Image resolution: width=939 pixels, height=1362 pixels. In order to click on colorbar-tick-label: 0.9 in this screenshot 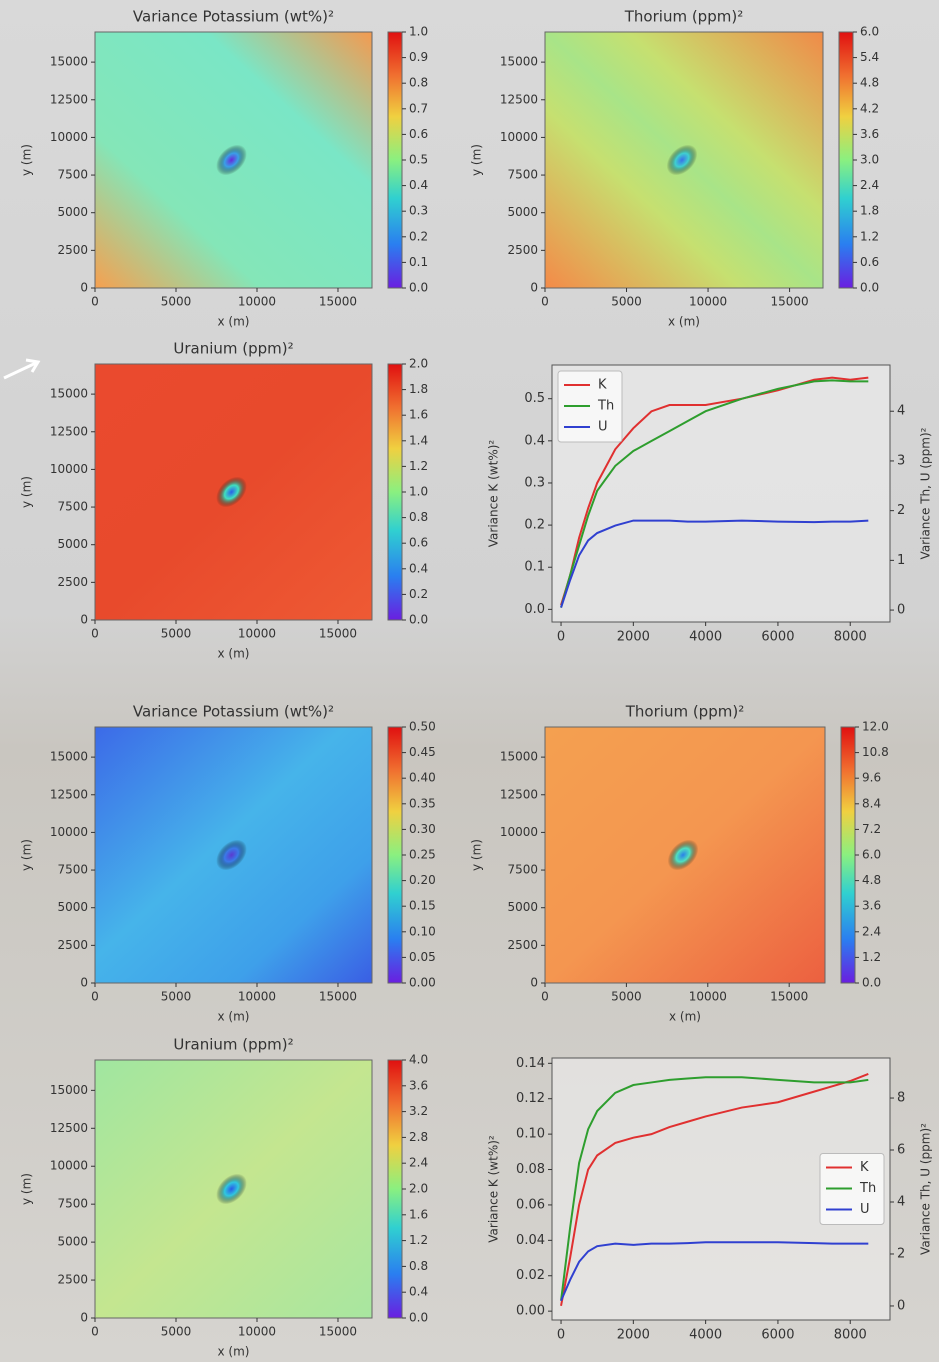, I will do `click(418, 57)`.